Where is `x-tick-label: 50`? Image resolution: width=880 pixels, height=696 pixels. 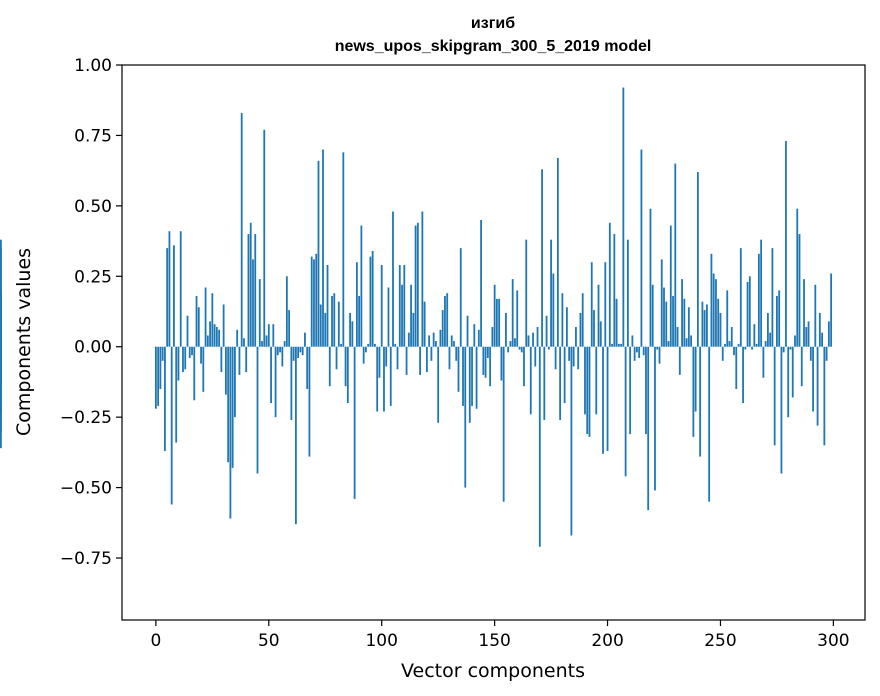 x-tick-label: 50 is located at coordinates (269, 641).